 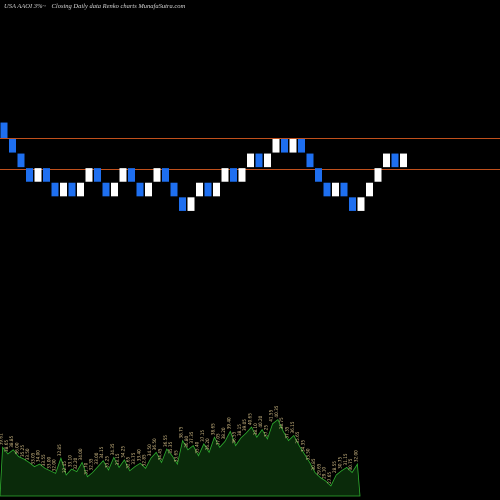 I want to click on volume-label: 35.25, so click(x=22, y=451).